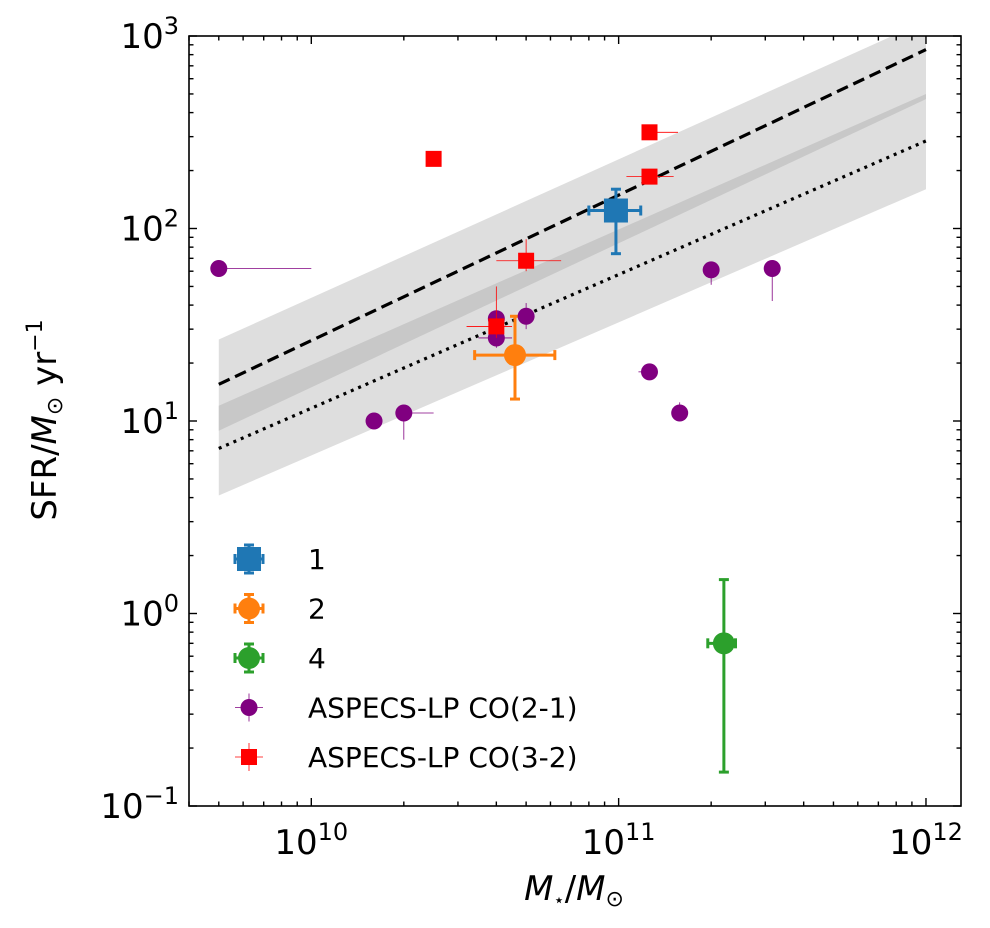  I want to click on y-tick-label: 10⁰, so click(149, 612).